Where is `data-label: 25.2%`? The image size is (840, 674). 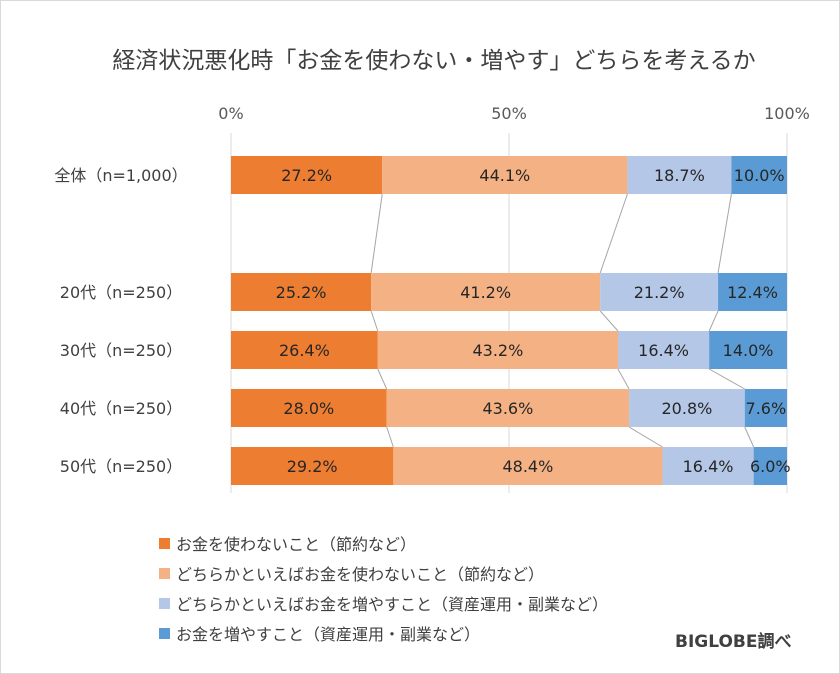
data-label: 25.2% is located at coordinates (301, 292).